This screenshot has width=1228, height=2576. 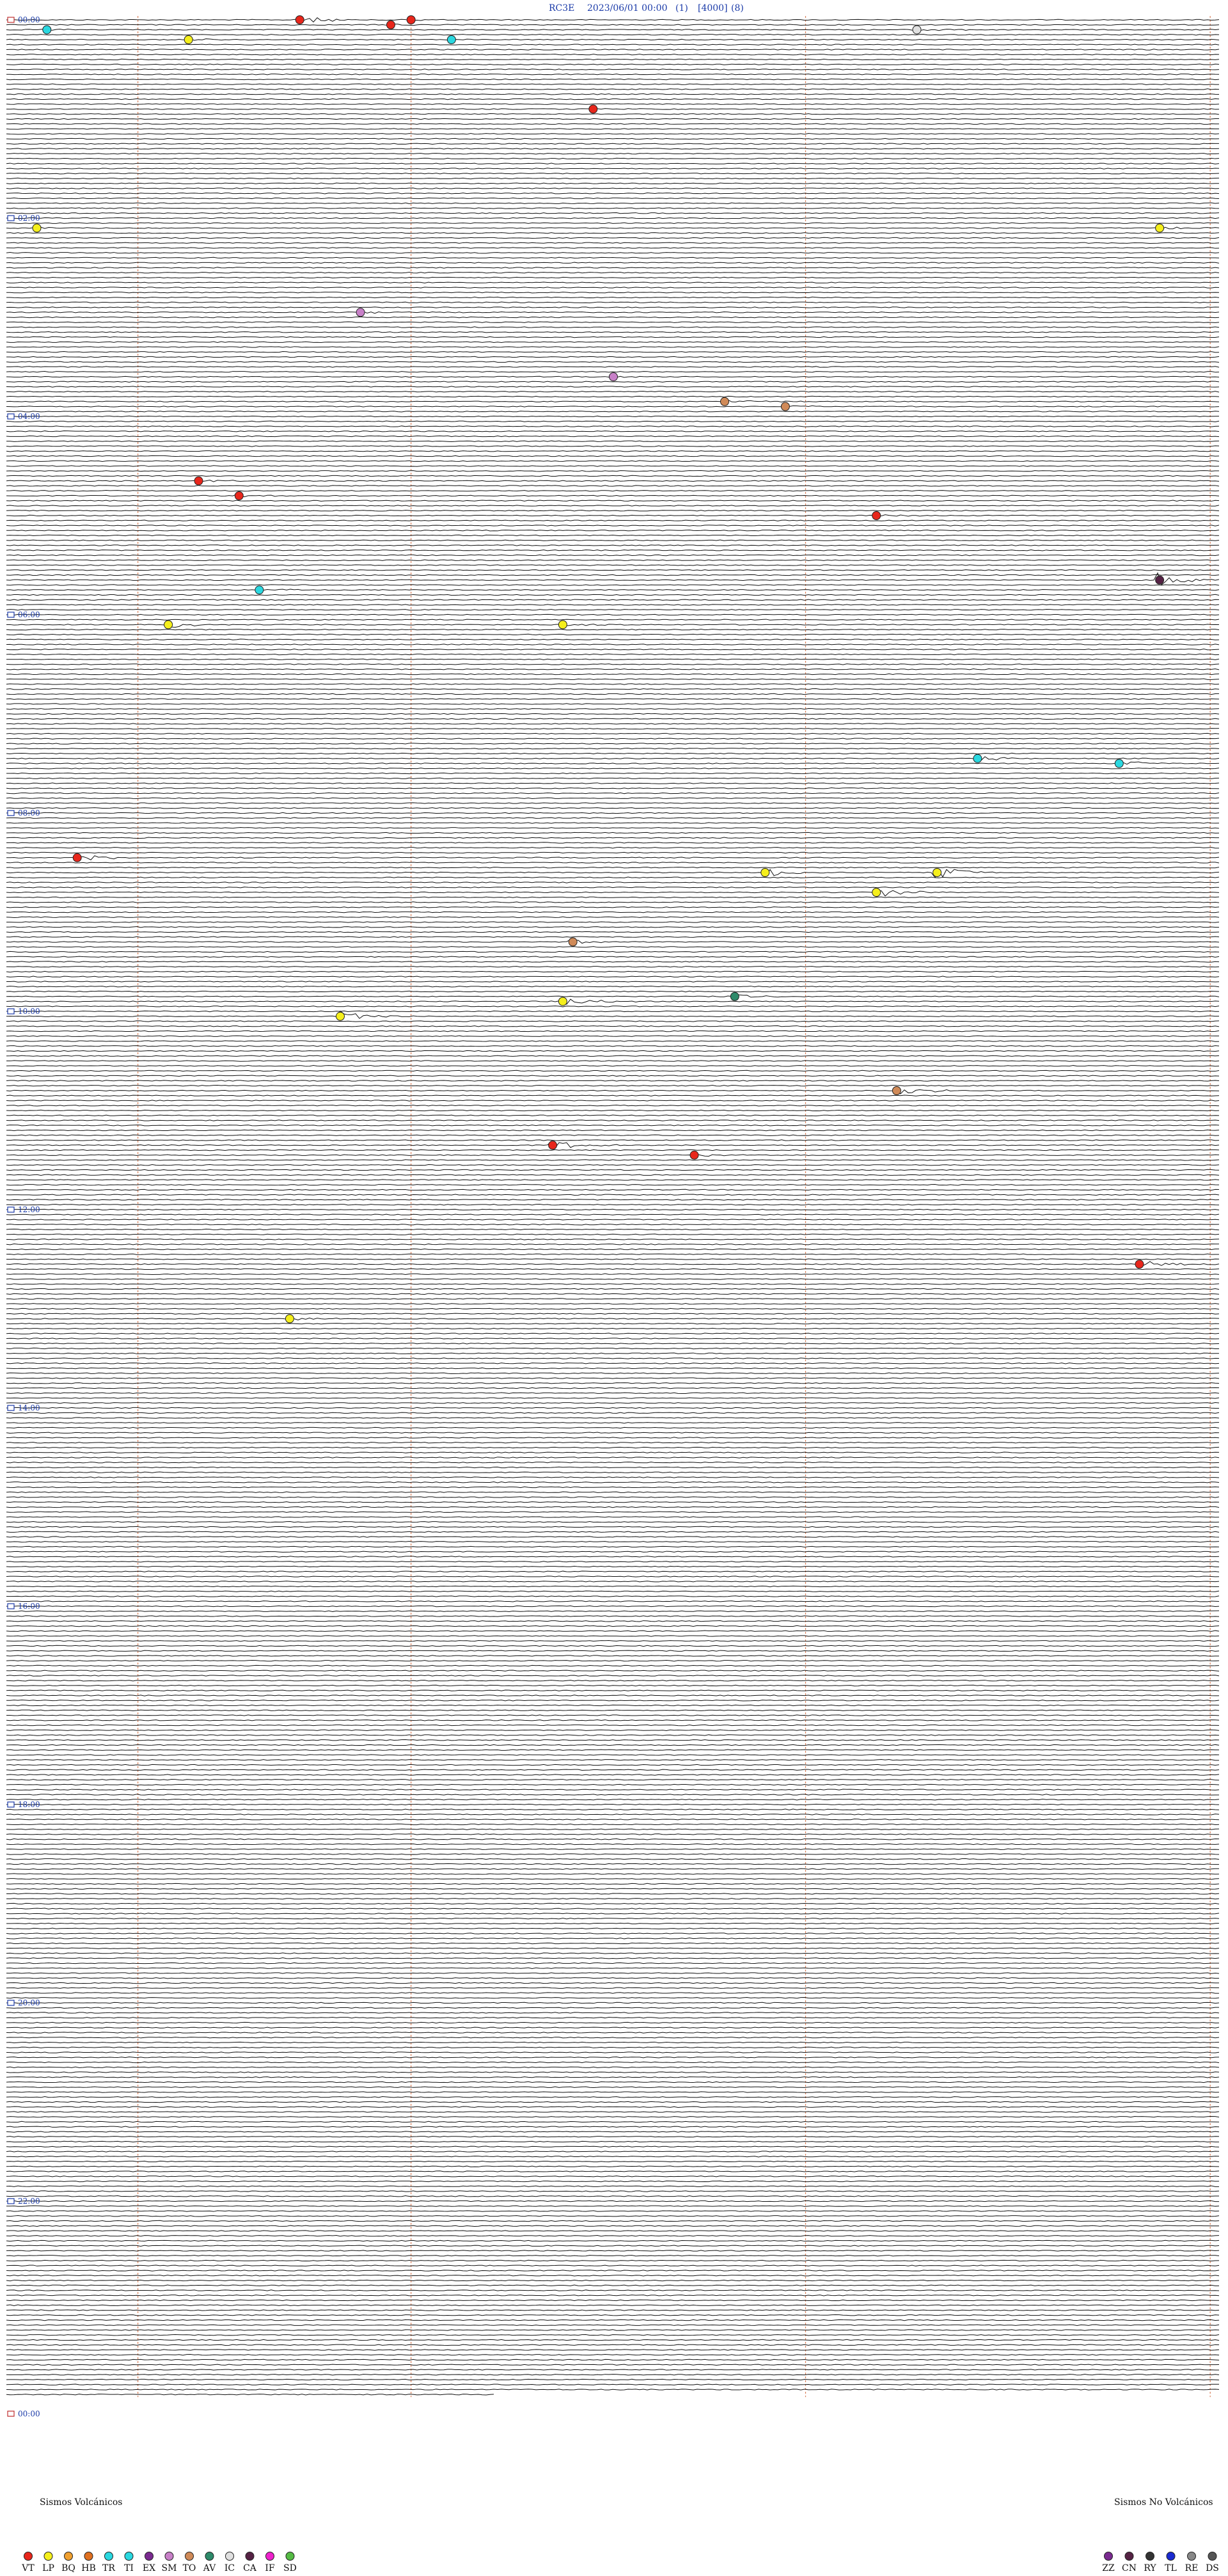 I want to click on legend-nonvolcanic-swatch-re, so click(x=1191, y=2556).